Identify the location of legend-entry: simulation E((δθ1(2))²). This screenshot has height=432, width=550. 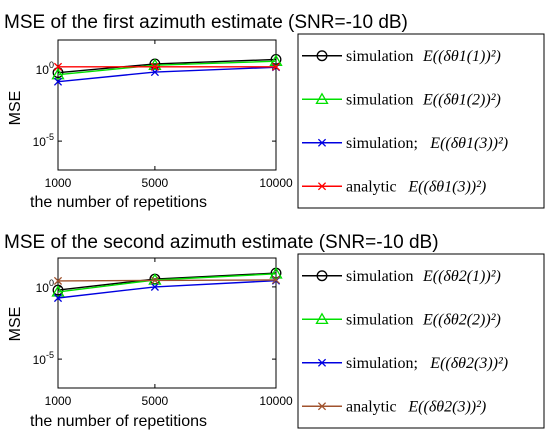
(401, 99).